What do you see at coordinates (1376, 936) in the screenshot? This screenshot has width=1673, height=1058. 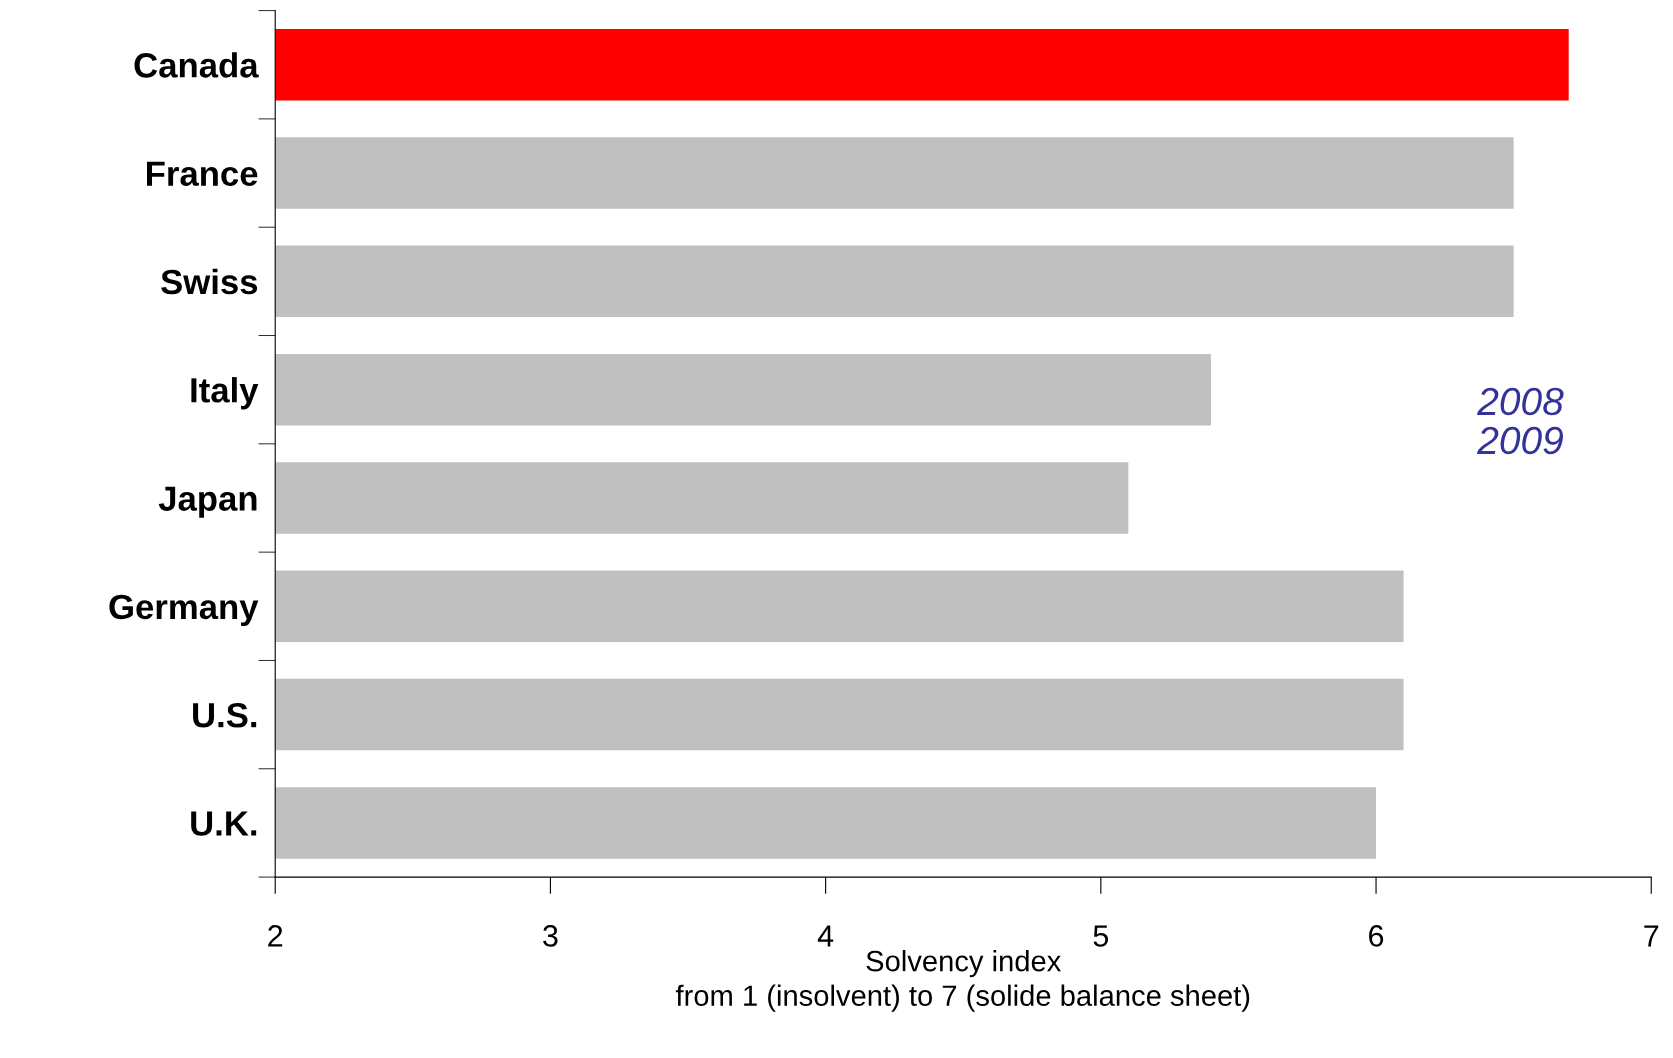 I see `x-tick-label: 6` at bounding box center [1376, 936].